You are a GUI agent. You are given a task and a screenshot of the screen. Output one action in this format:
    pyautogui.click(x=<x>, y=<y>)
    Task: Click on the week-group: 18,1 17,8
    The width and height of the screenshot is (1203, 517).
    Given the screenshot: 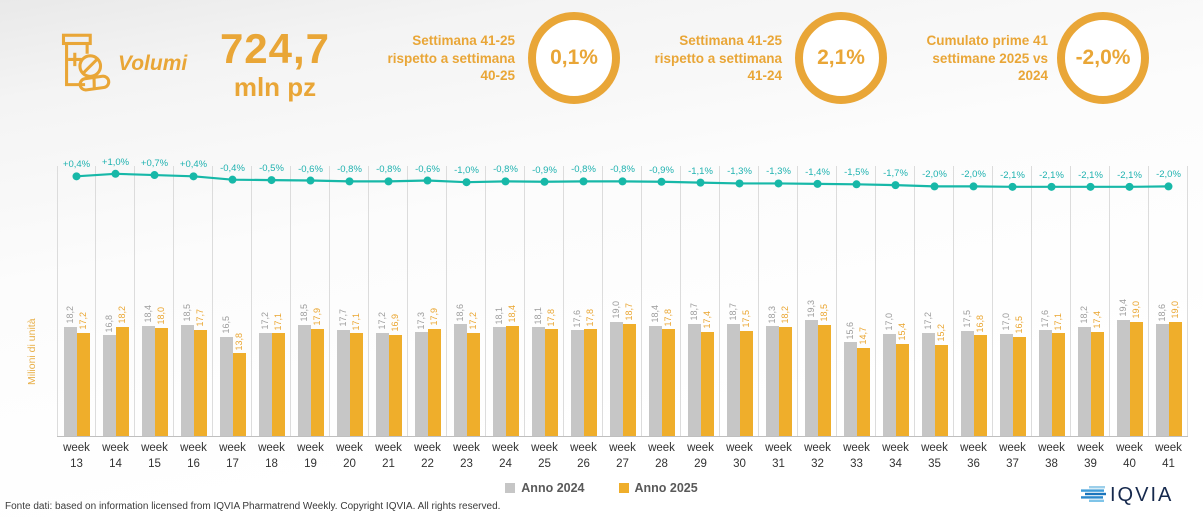 What is the action you would take?
    pyautogui.click(x=544, y=288)
    